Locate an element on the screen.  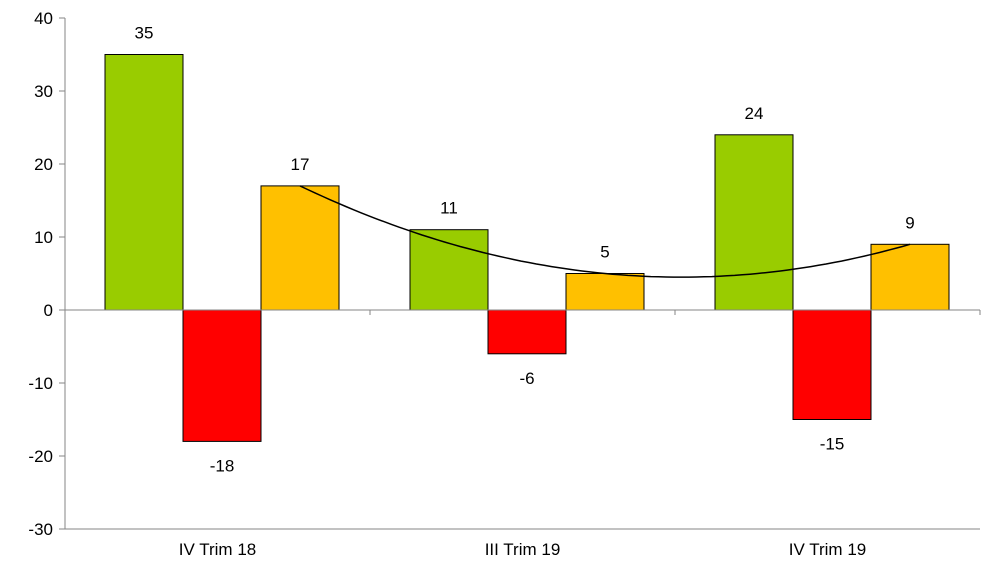
y-tick-label: 40 is located at coordinates (43, 18).